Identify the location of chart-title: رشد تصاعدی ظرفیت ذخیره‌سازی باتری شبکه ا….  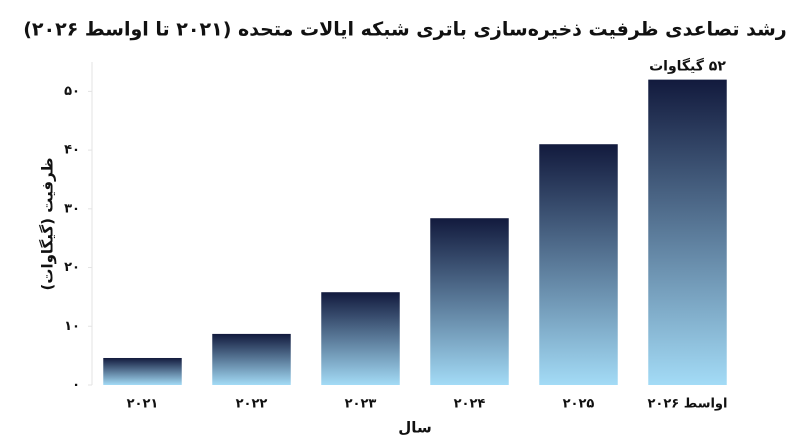
(405, 30).